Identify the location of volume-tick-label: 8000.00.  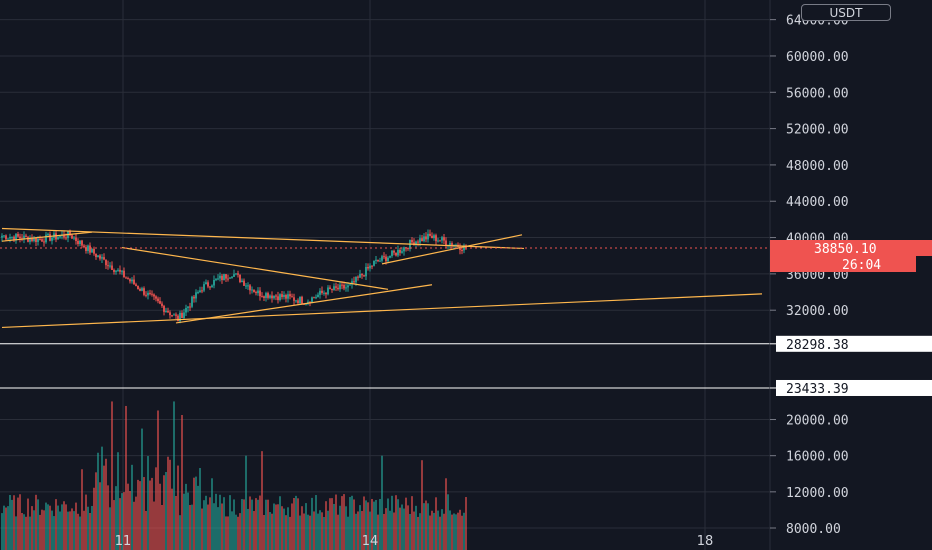
(813, 529).